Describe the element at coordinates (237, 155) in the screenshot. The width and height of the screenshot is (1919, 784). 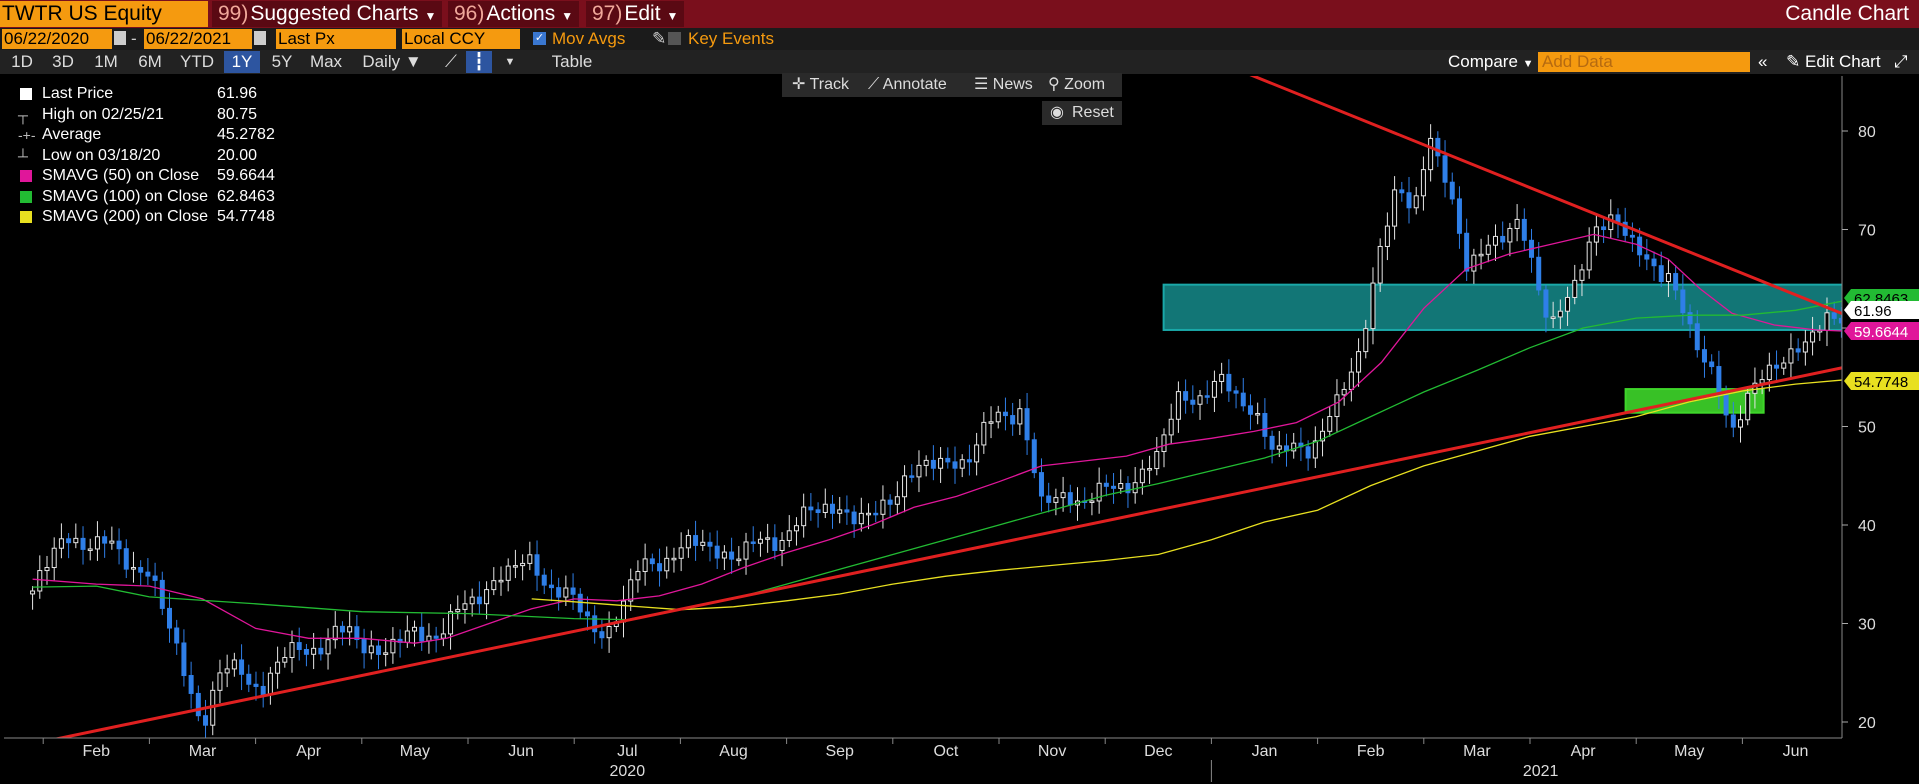
I see `legend-value: 20.00` at that location.